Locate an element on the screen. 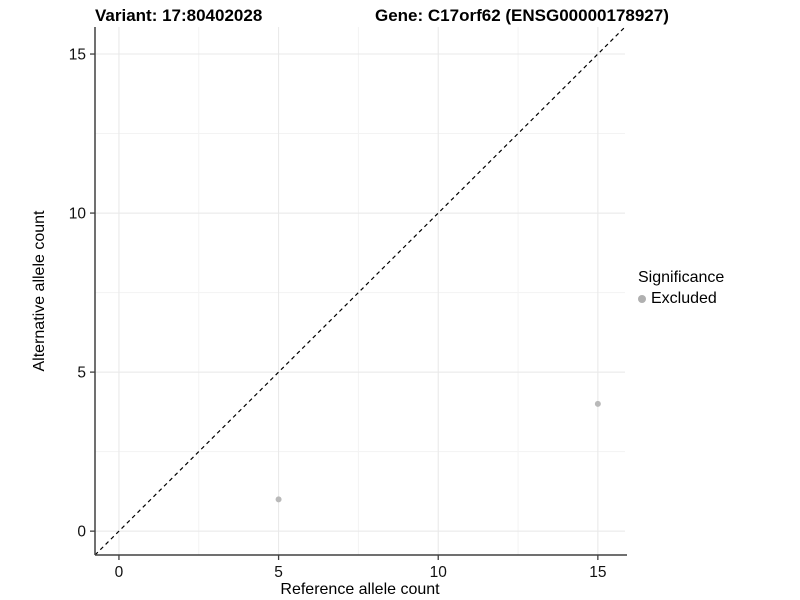 The width and height of the screenshot is (800, 600). plot-title-variant: Variant: 17:80402028 is located at coordinates (179, 15).